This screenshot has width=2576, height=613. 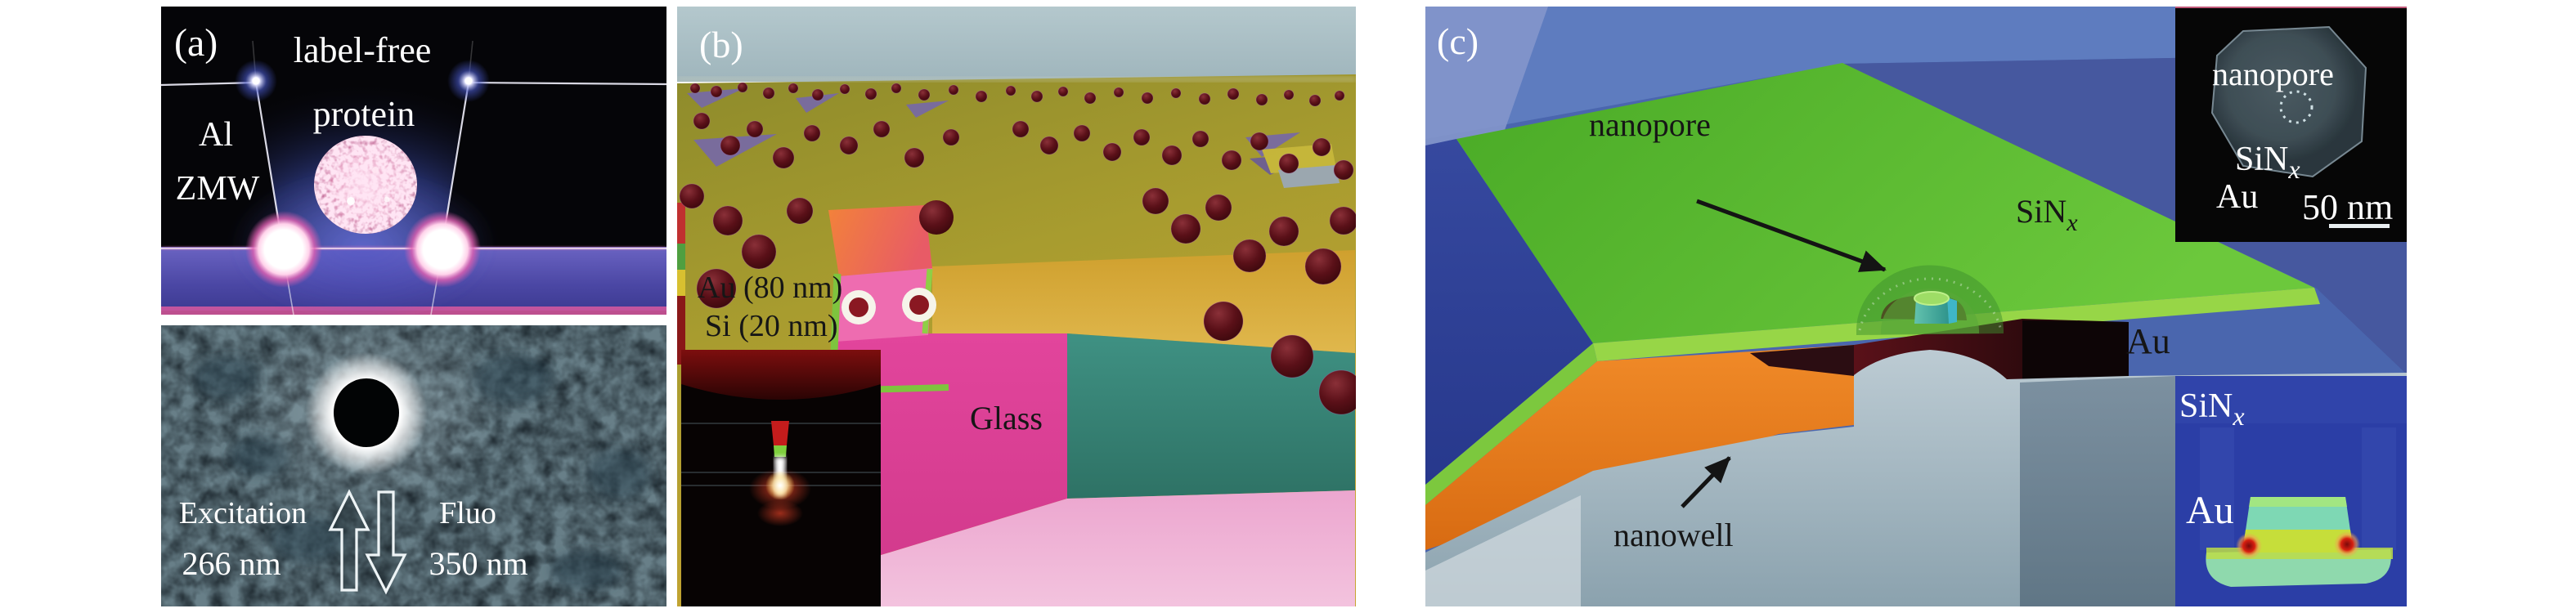 What do you see at coordinates (936, 218) in the screenshot?
I see `ledge-sphere` at bounding box center [936, 218].